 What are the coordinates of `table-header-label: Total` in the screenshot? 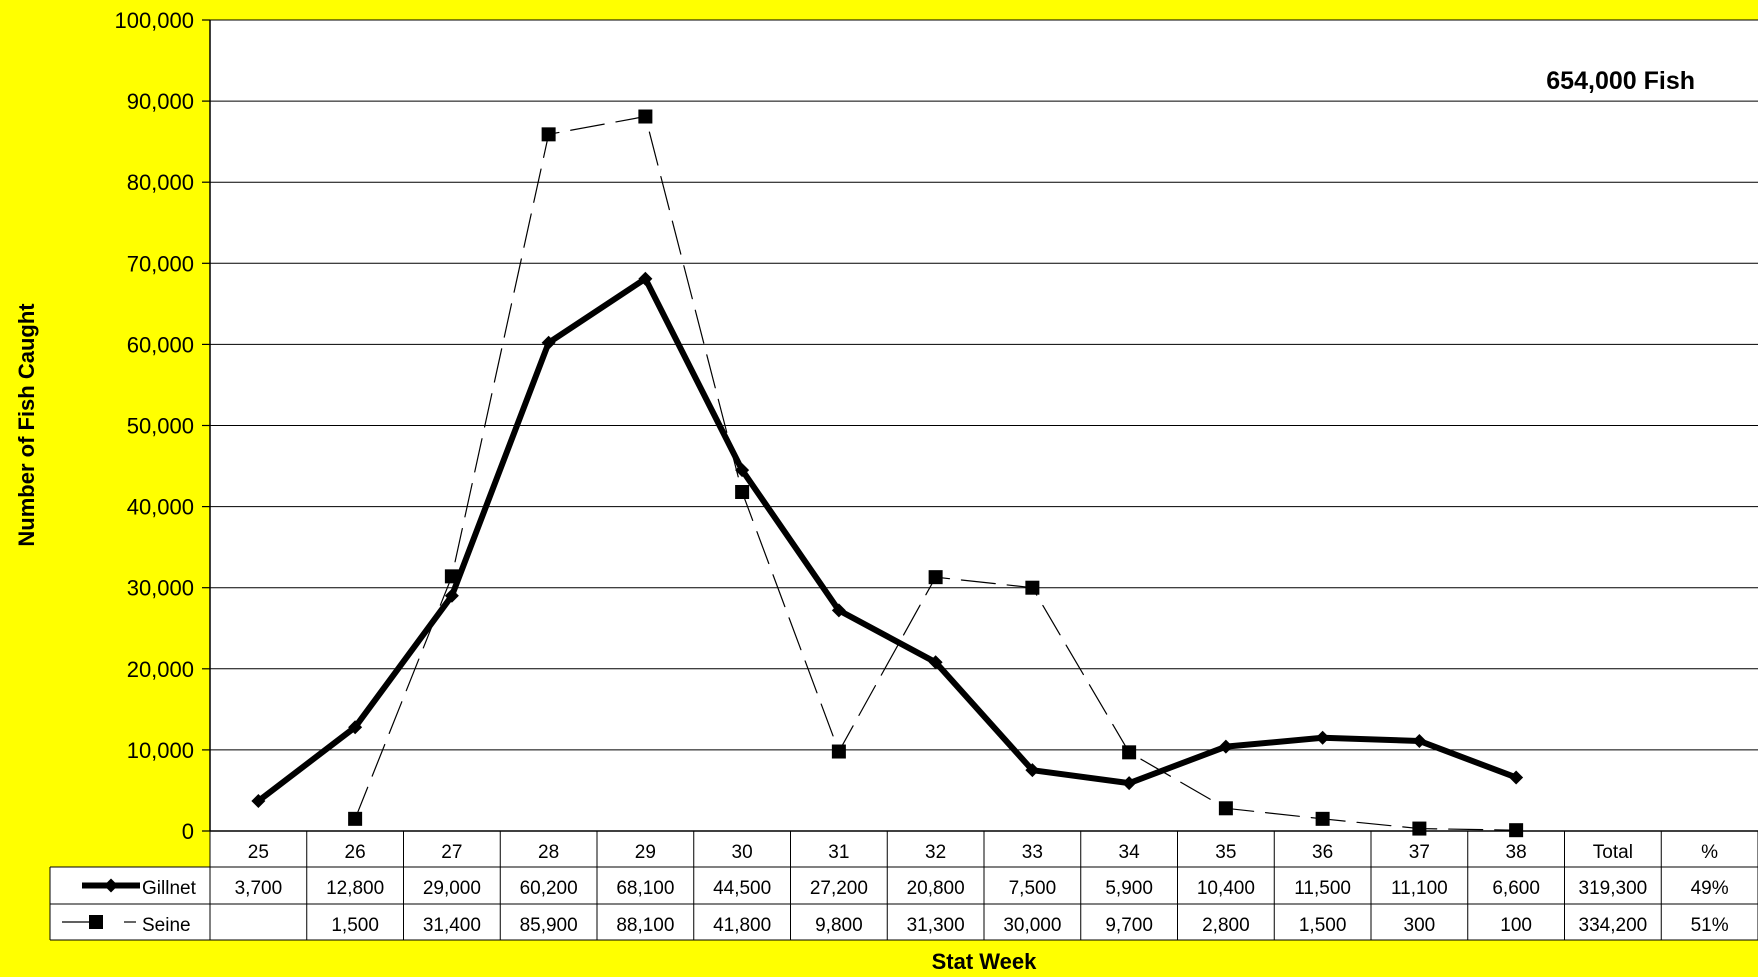 It's located at (1613, 852).